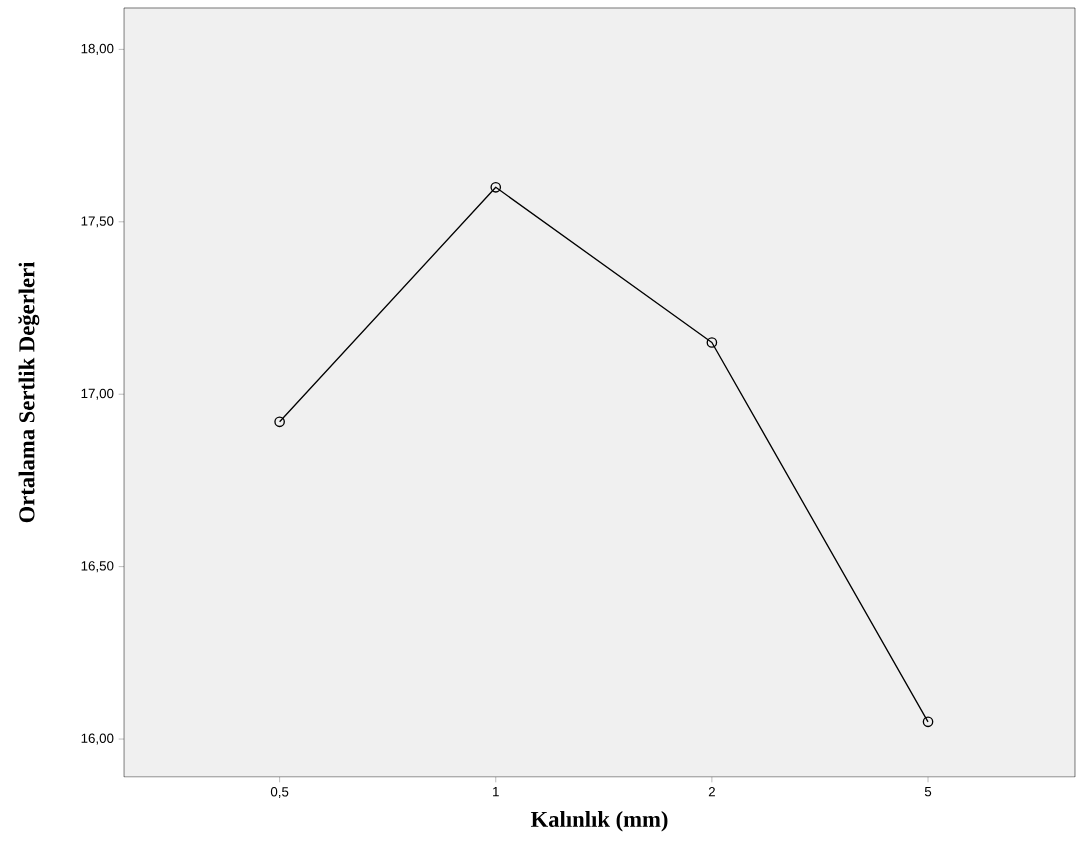 Image resolution: width=1076 pixels, height=865 pixels. Describe the element at coordinates (496, 792) in the screenshot. I see `x-tick-label: 1` at that location.